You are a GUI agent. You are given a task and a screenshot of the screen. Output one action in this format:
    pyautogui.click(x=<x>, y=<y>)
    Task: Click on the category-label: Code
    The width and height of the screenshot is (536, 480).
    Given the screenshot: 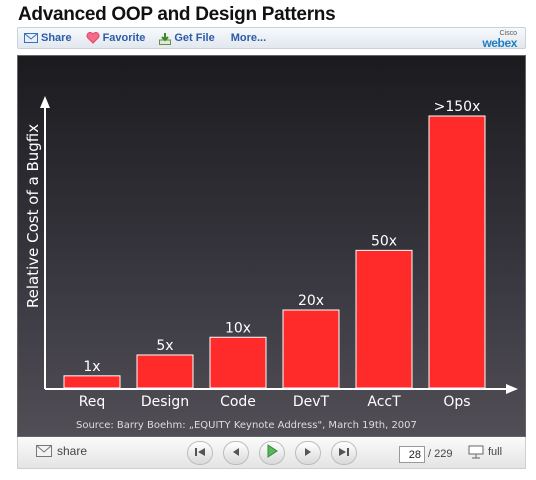 What is the action you would take?
    pyautogui.click(x=238, y=402)
    